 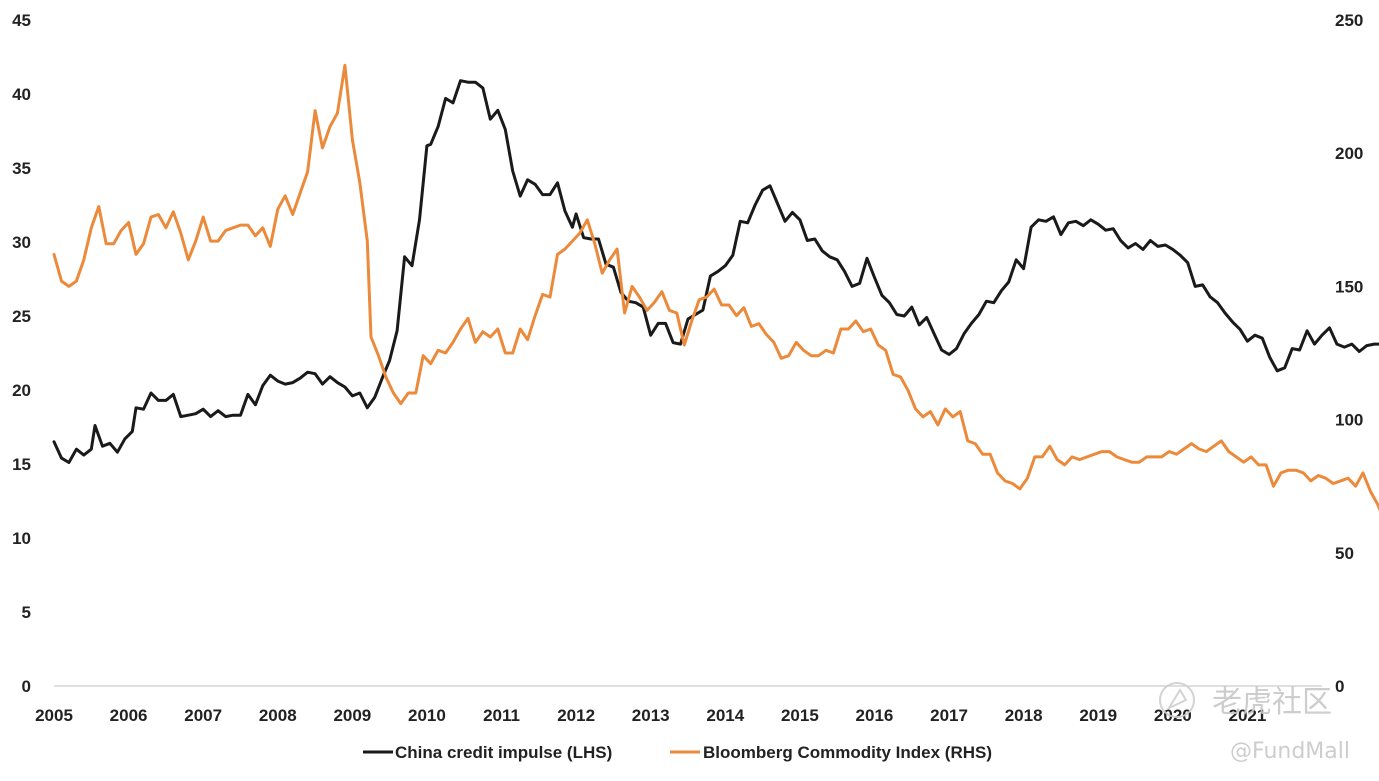 What do you see at coordinates (129, 715) in the screenshot?
I see `x-tick-label: 2006` at bounding box center [129, 715].